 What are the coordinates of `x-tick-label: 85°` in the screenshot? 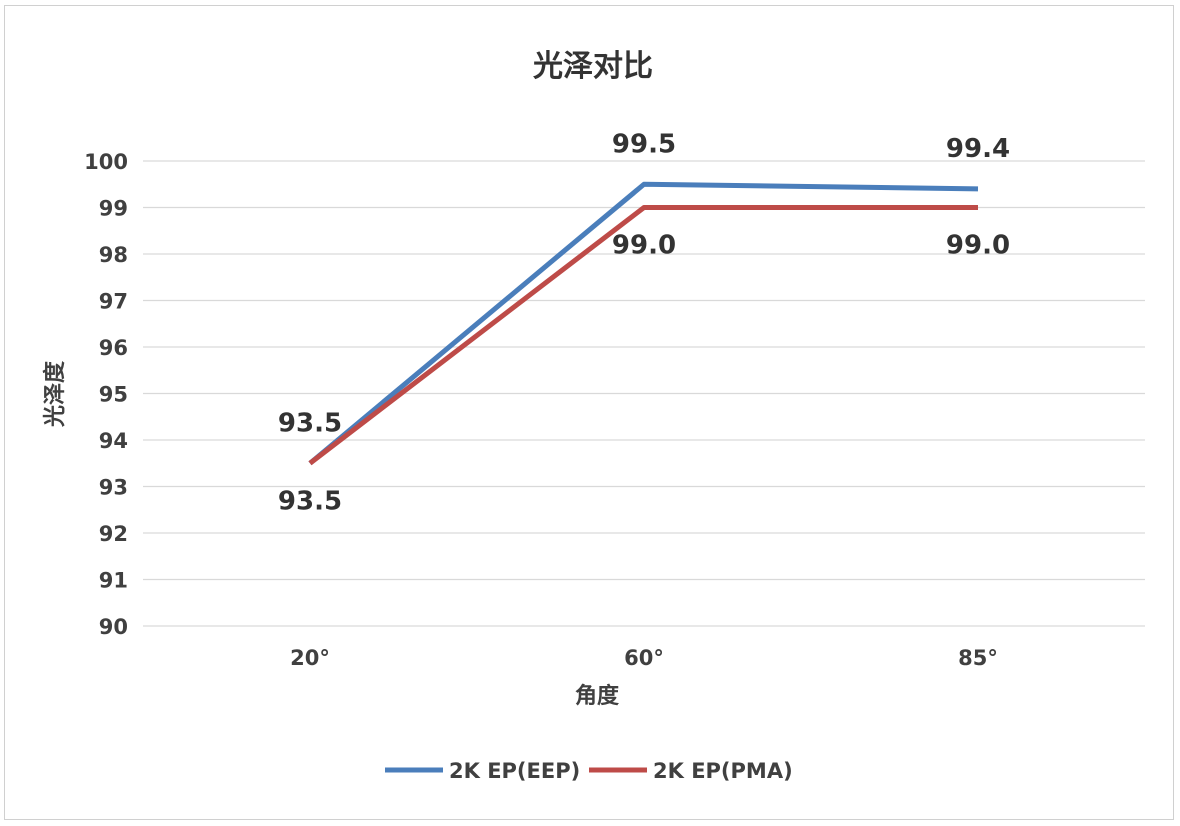 It's located at (978, 658).